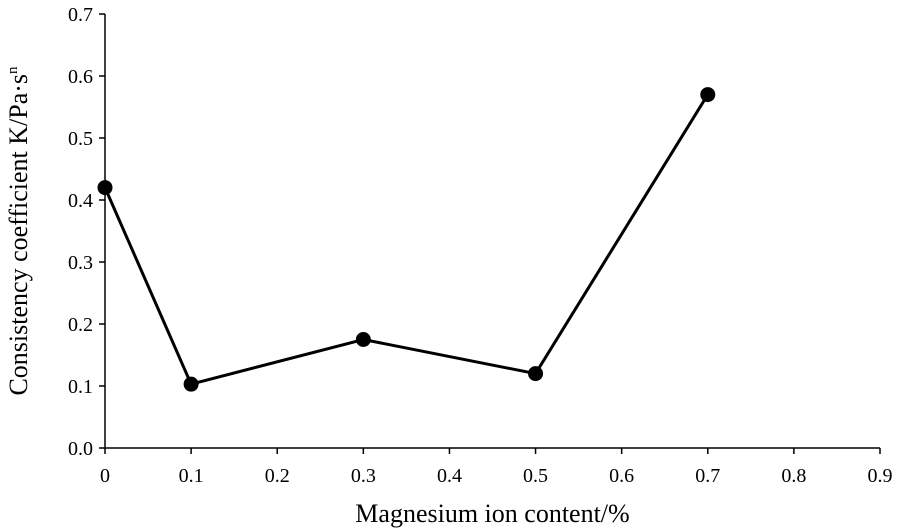 This screenshot has height=531, width=900. What do you see at coordinates (105, 476) in the screenshot?
I see `x-tick-label: 0` at bounding box center [105, 476].